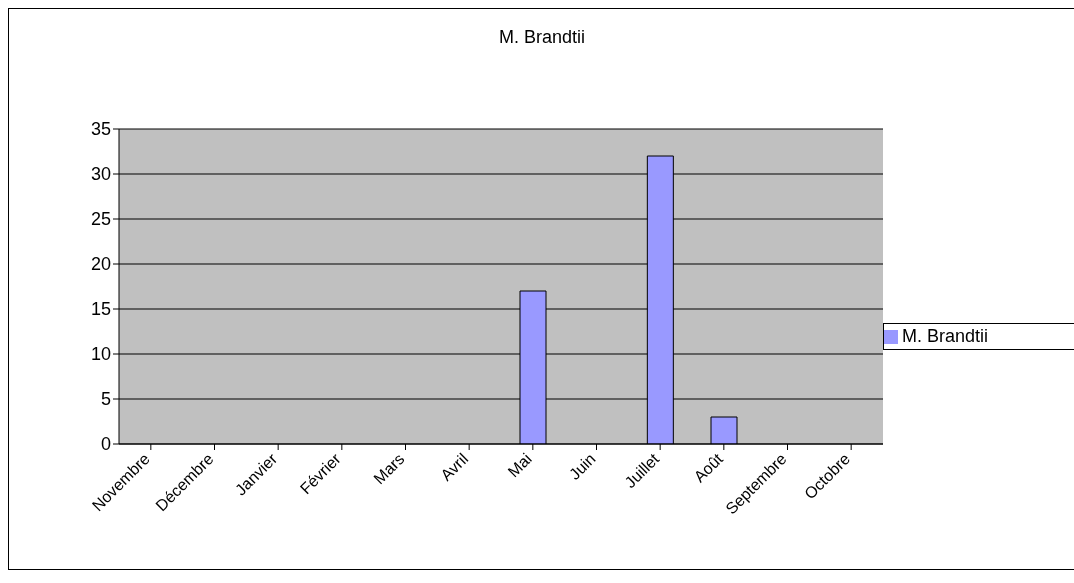 Image resolution: width=1074 pixels, height=583 pixels. I want to click on x-tick-label: Juin, so click(582, 466).